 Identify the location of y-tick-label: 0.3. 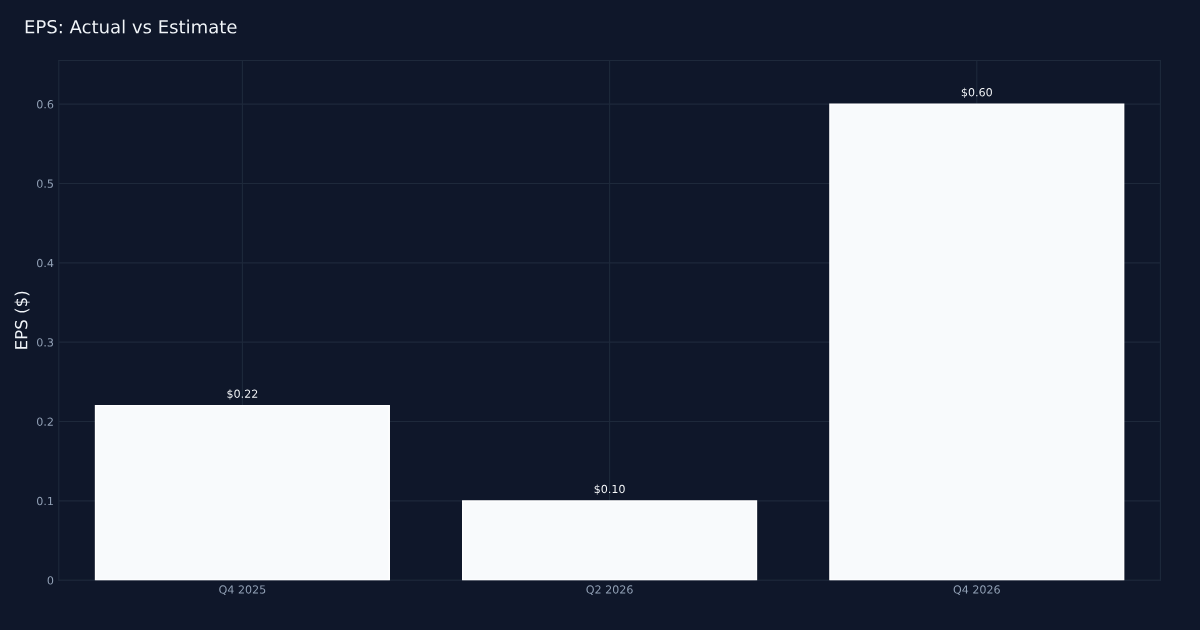
(45, 342).